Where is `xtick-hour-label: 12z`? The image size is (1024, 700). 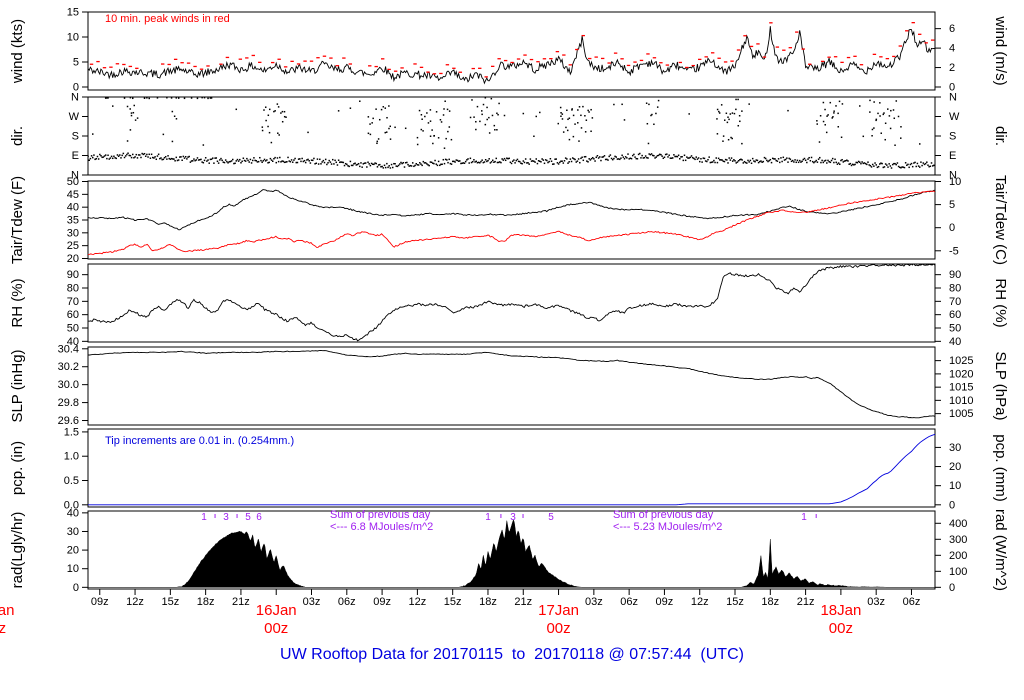 xtick-hour-label: 12z is located at coordinates (418, 602).